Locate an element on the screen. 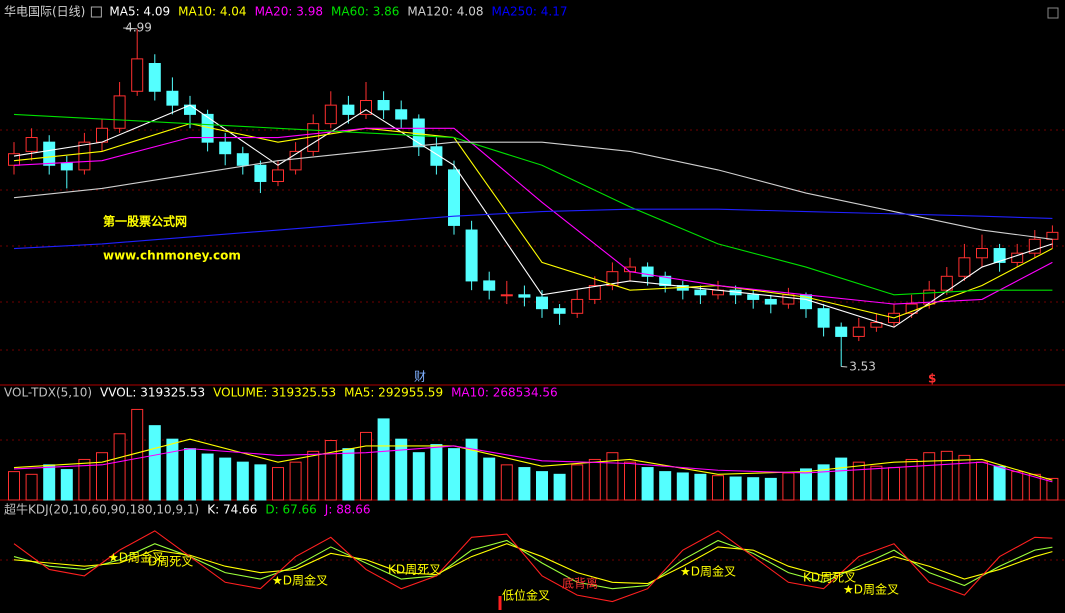 This screenshot has height=613, width=1065. legend-entry: MA20: 3.98 is located at coordinates (289, 12).